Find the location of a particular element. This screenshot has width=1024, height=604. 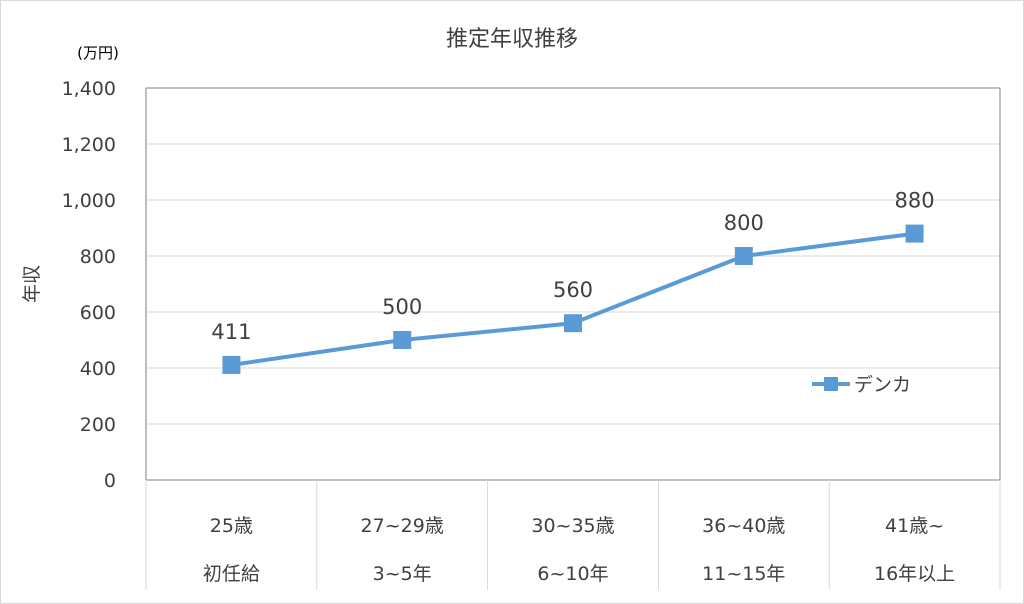

data-label: 411 is located at coordinates (231, 332).